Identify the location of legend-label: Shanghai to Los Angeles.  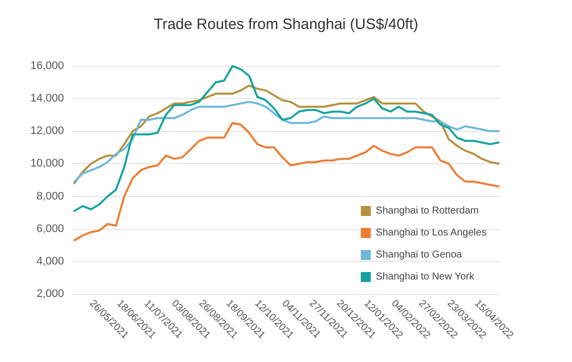
(431, 233).